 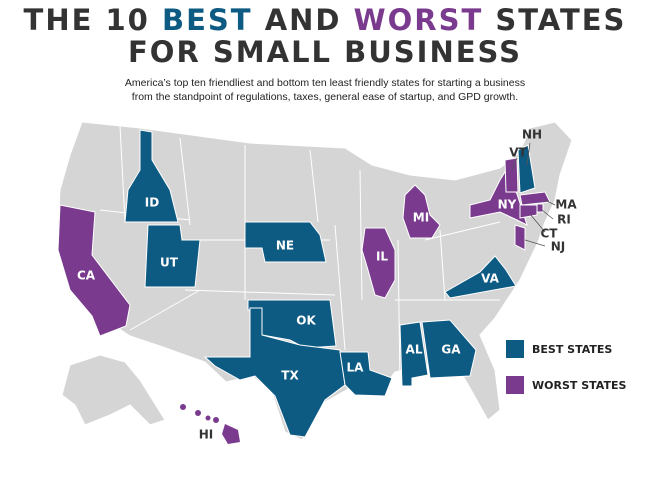 What do you see at coordinates (325, 52) in the screenshot?
I see `title-line: FOR SMALL BUSINESS` at bounding box center [325, 52].